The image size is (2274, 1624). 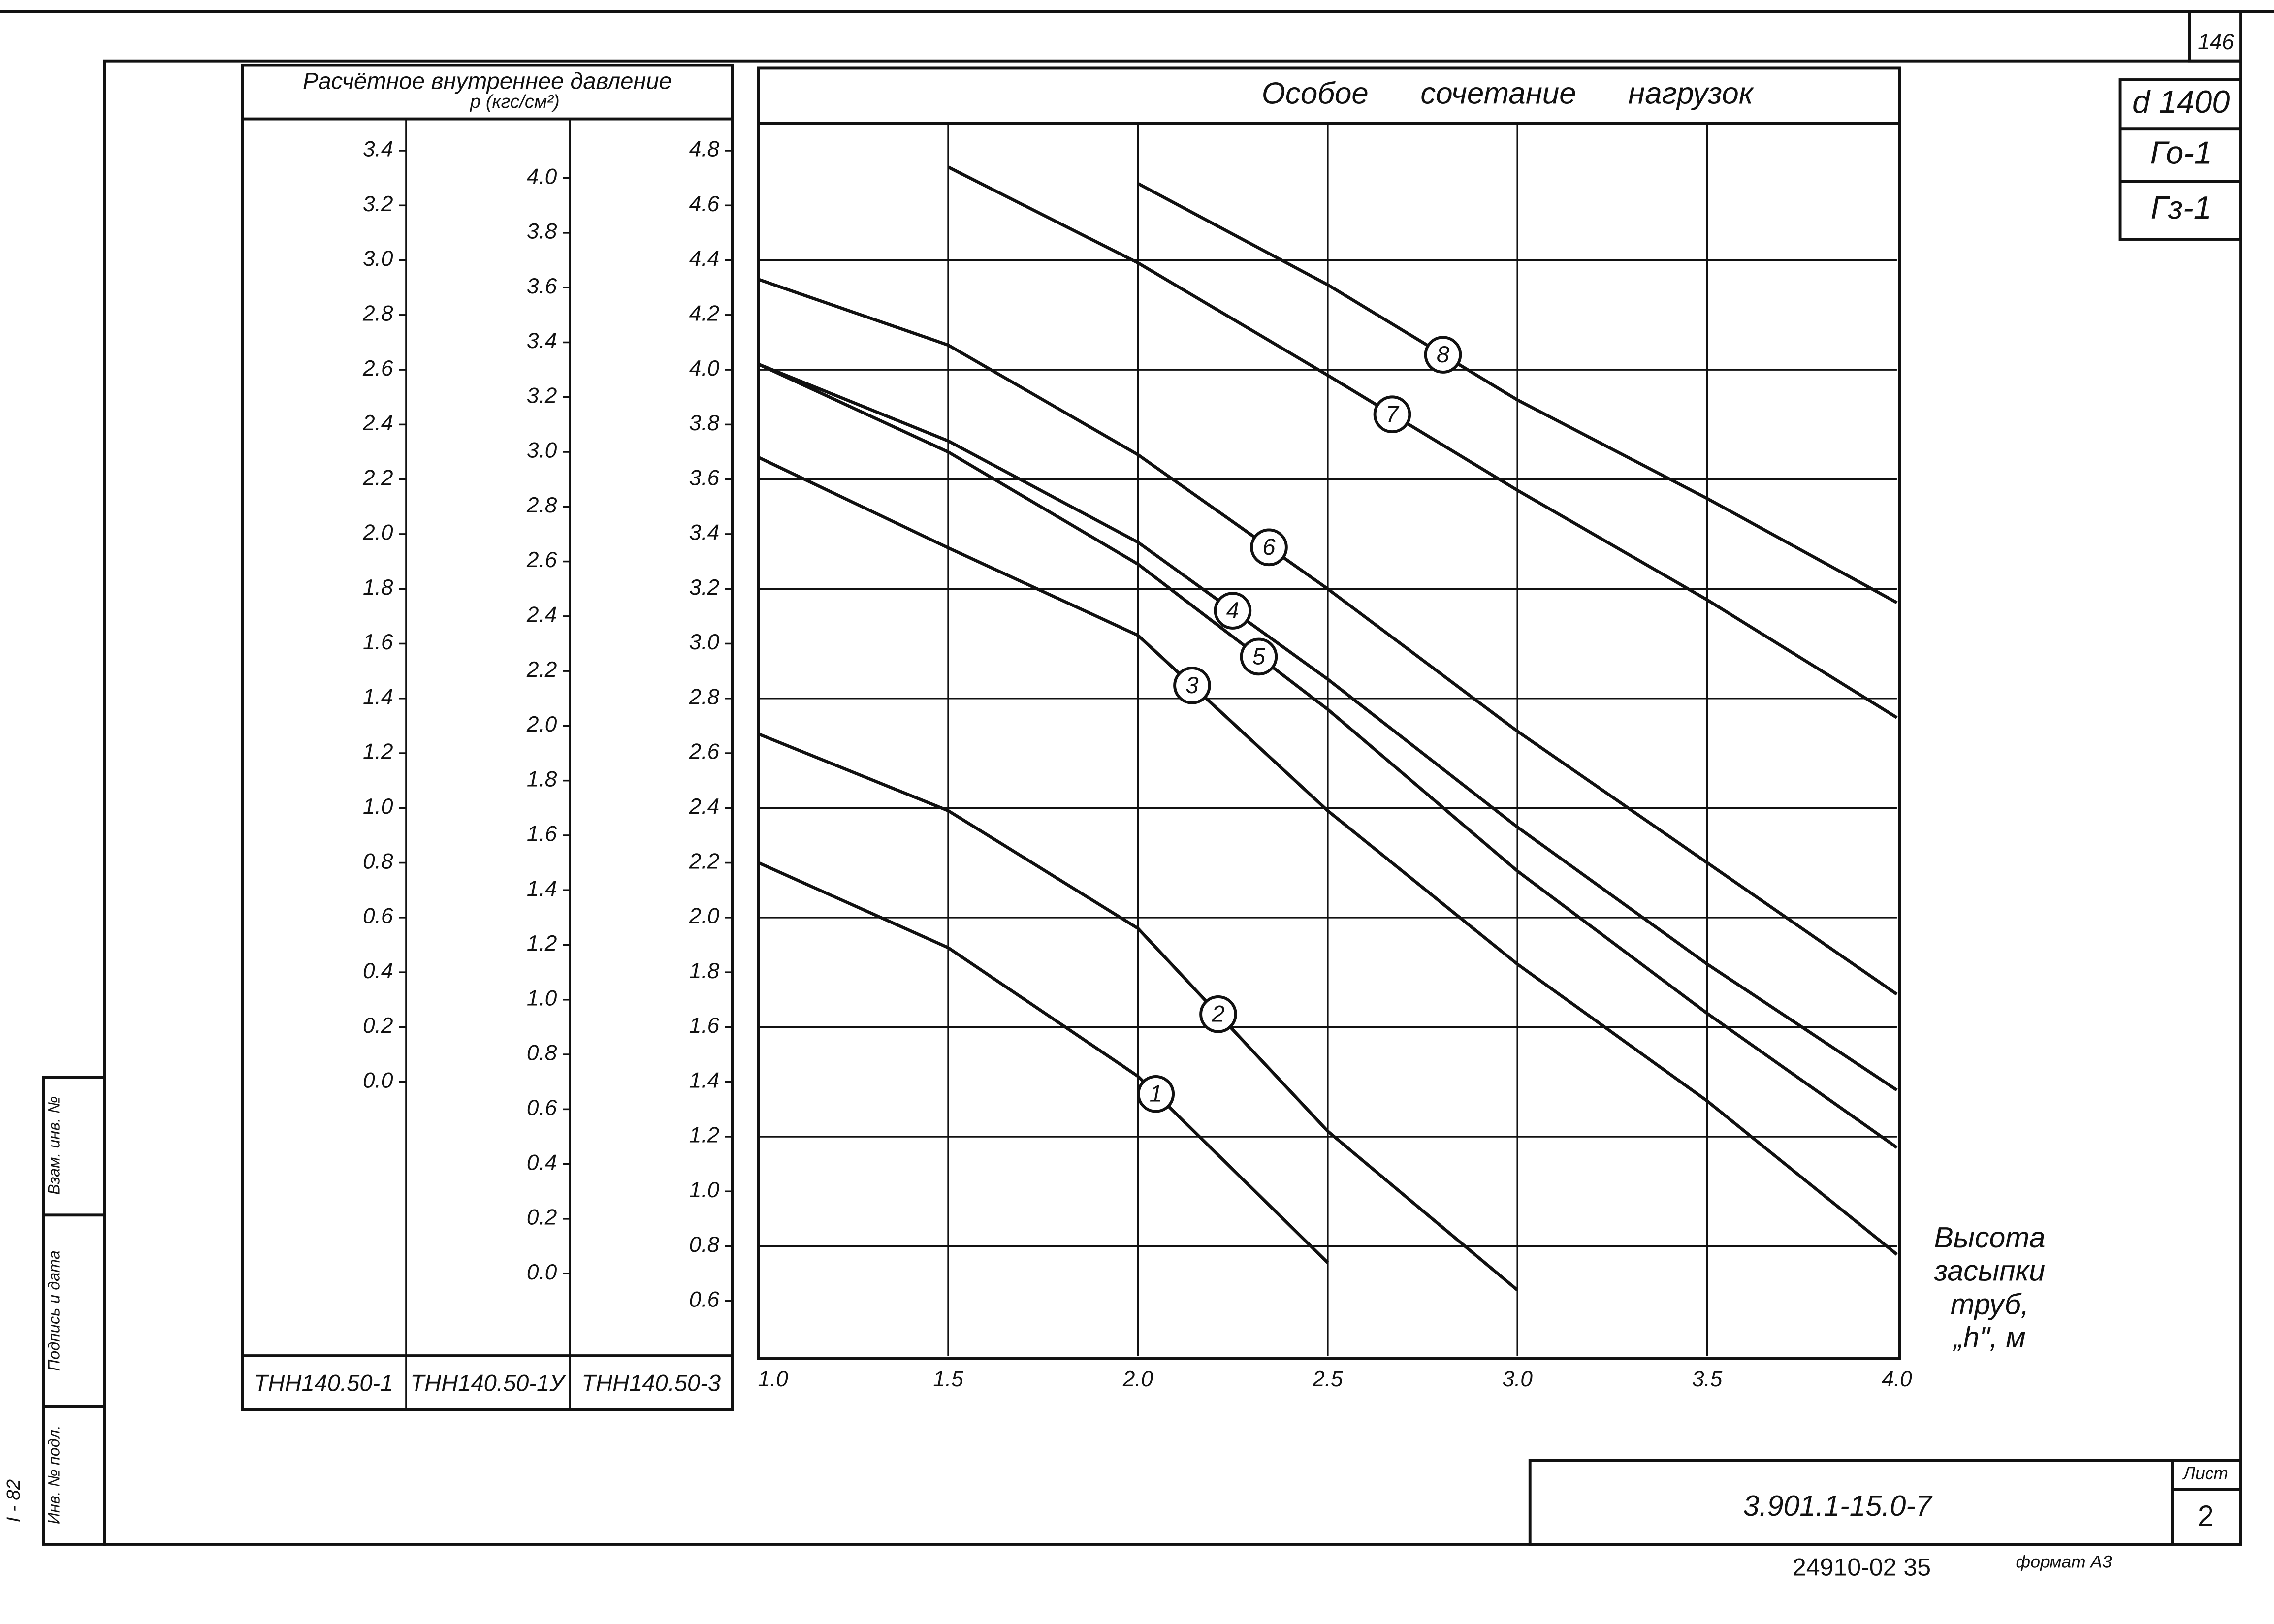 What do you see at coordinates (704, 1026) in the screenshot?
I see `y-tick-label: 1.6` at bounding box center [704, 1026].